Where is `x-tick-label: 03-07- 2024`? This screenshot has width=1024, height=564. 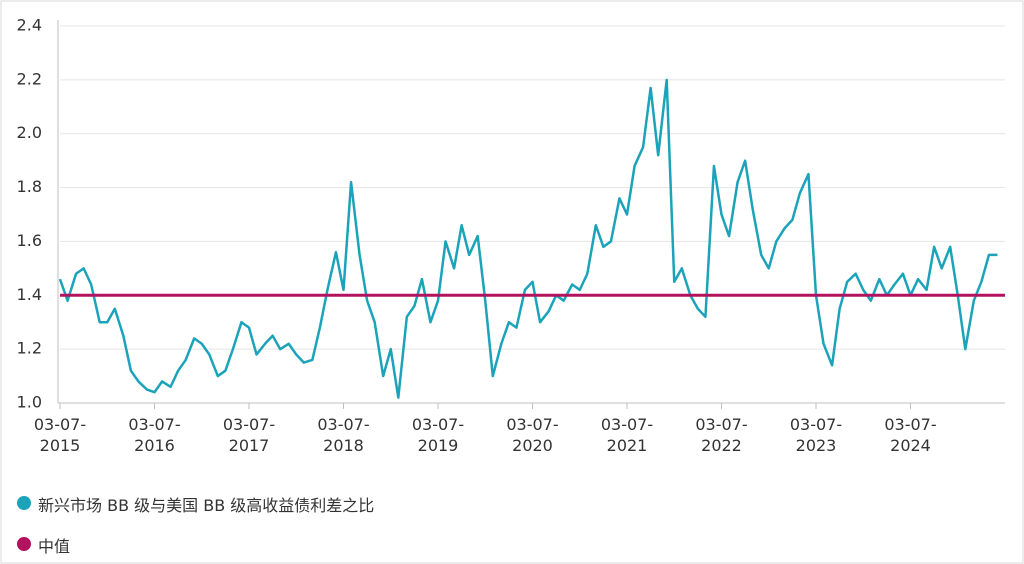 x-tick-label: 03-07- 2024 is located at coordinates (910, 435).